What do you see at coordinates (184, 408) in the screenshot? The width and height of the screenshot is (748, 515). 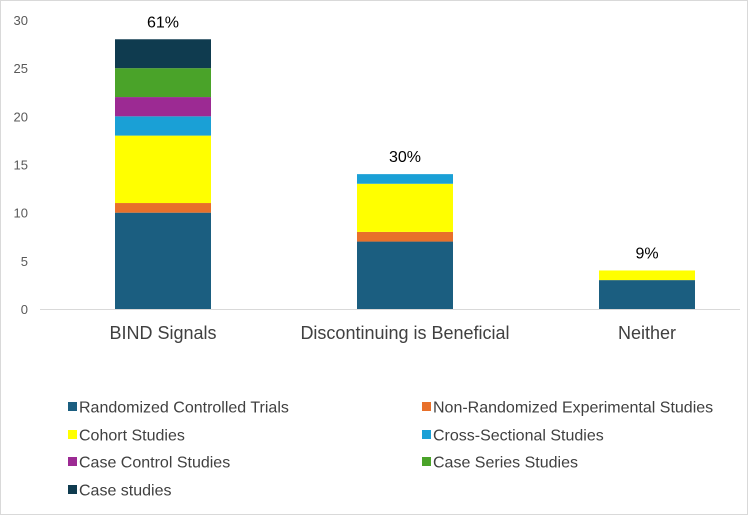 I see `legend-label: Randomized Controlled Trials` at bounding box center [184, 408].